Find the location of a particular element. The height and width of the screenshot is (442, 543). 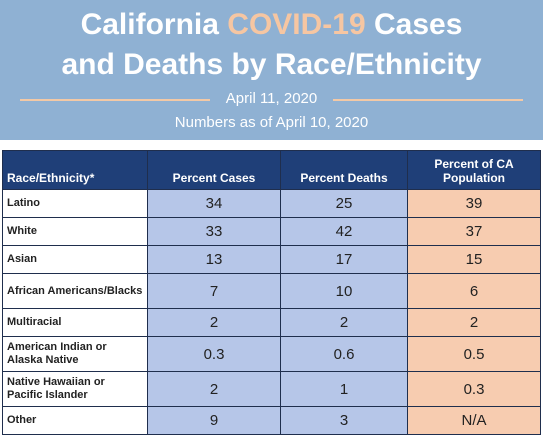

column-header-deaths: Percent Deaths is located at coordinates (344, 170).